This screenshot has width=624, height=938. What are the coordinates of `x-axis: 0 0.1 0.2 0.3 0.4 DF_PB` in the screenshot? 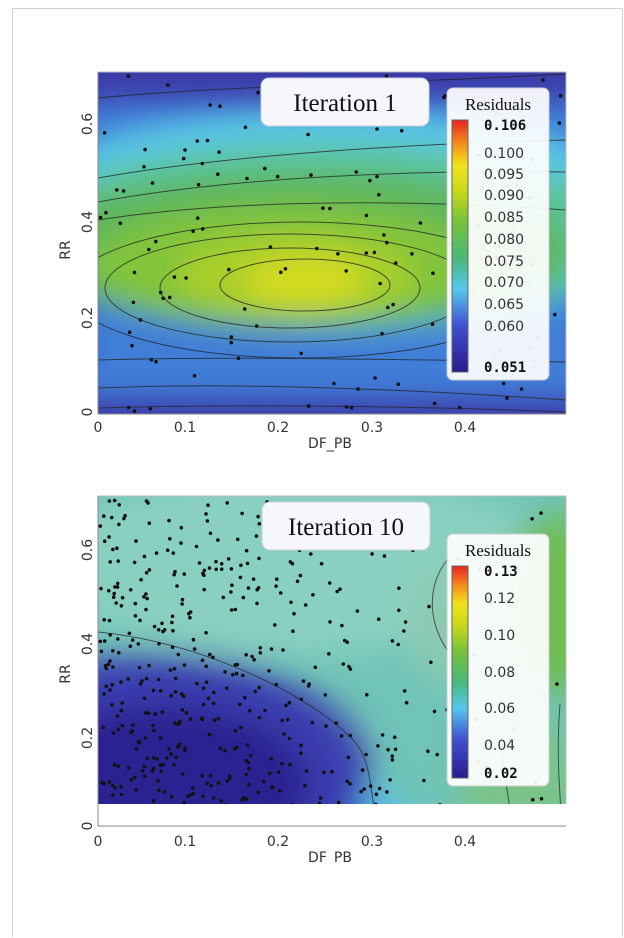 It's located at (330, 844).